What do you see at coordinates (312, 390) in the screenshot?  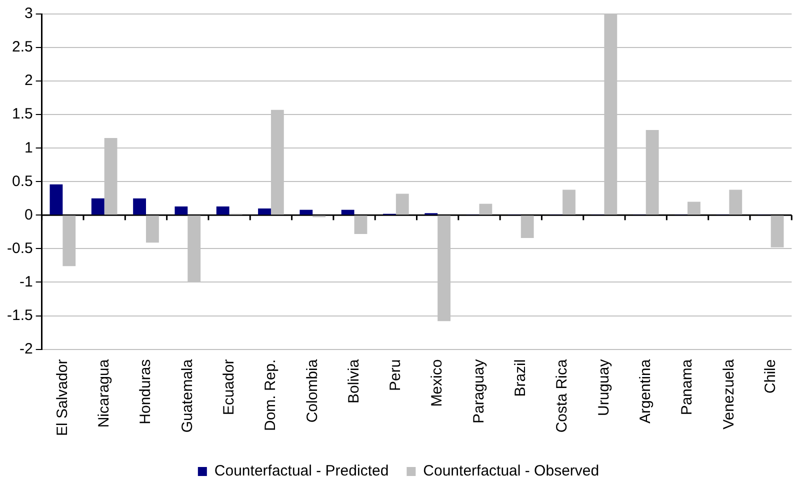 I see `x-tick-label: Colombia` at bounding box center [312, 390].